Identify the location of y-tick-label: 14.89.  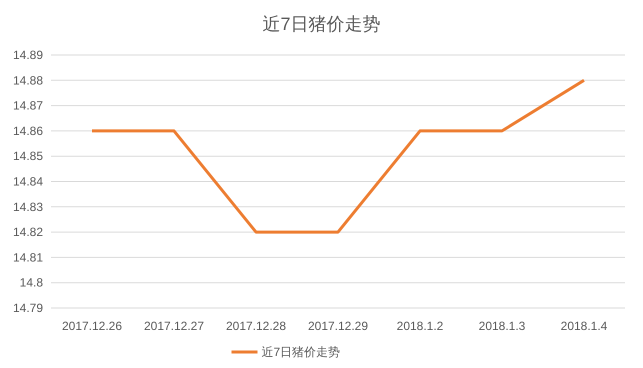
(28, 55).